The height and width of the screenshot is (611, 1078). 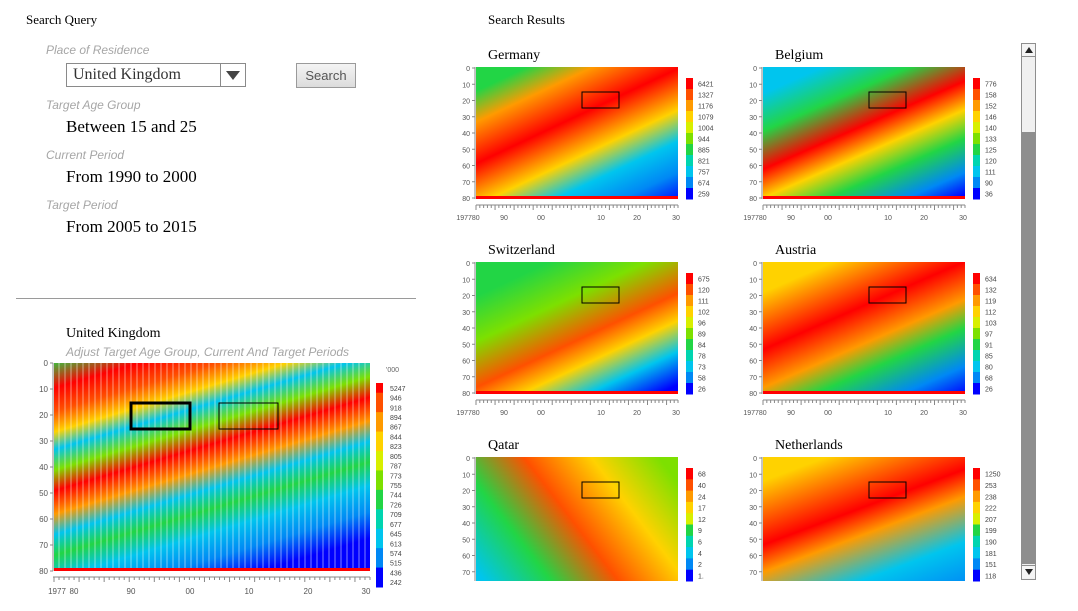 What do you see at coordinates (156, 75) in the screenshot?
I see `residence-select: United Kingdom` at bounding box center [156, 75].